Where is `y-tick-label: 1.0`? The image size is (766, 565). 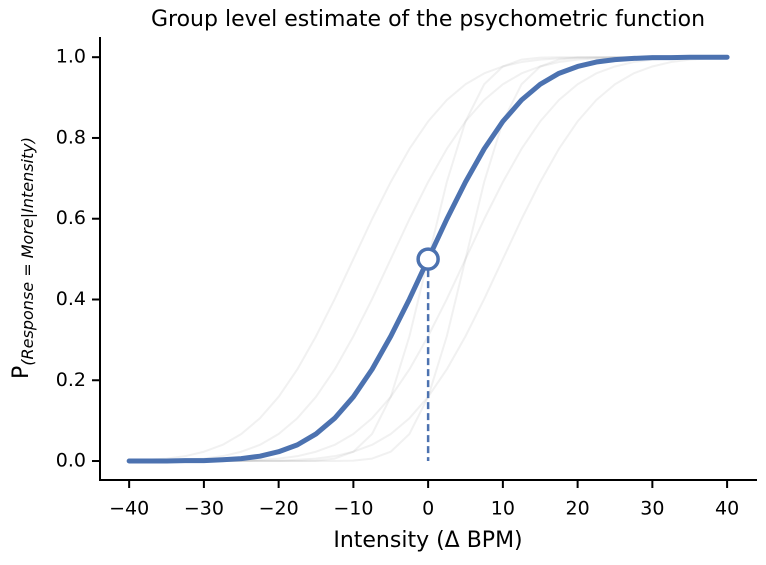 y-tick-label: 1.0 is located at coordinates (71, 57).